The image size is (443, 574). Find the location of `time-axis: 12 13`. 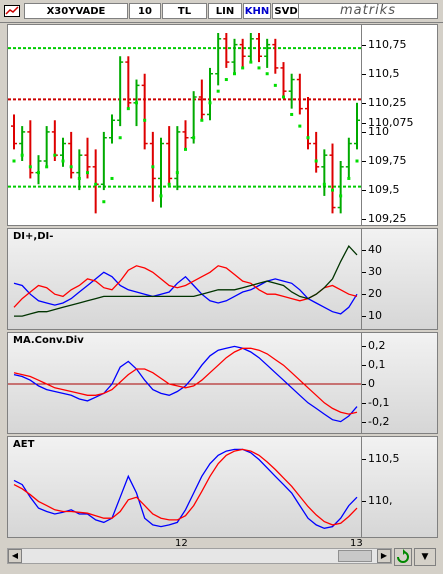

time-axis: 12 13 is located at coordinates (199, 544).